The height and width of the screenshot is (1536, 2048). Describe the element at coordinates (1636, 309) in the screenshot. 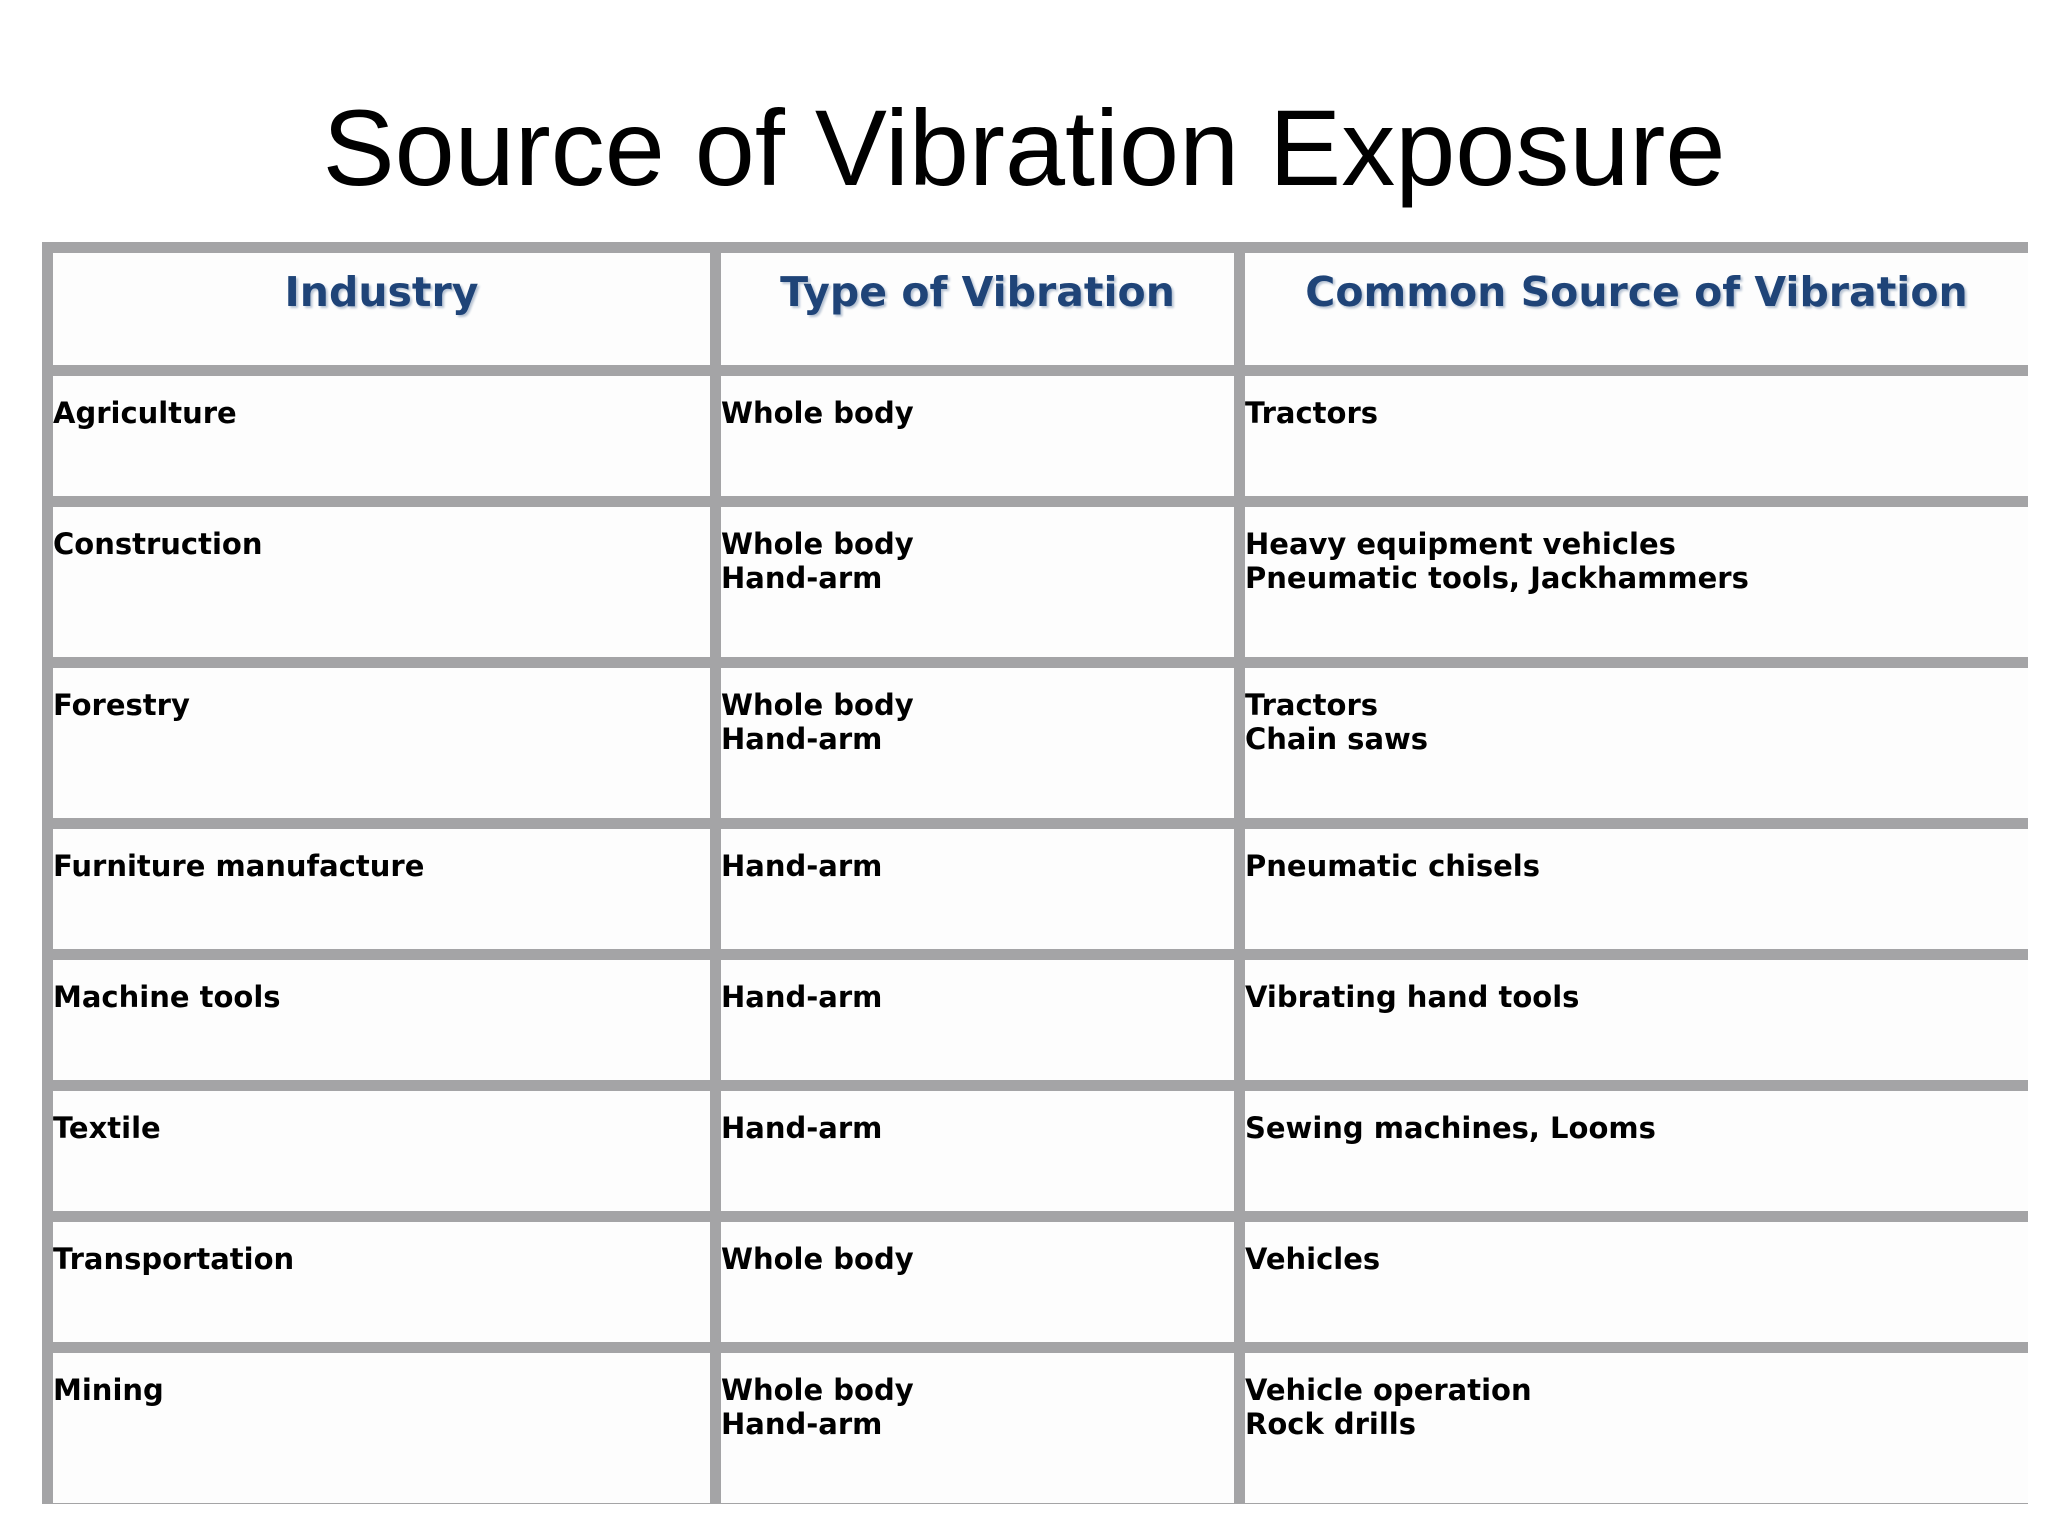

I see `header-common-source: Common Source of Vibration` at that location.